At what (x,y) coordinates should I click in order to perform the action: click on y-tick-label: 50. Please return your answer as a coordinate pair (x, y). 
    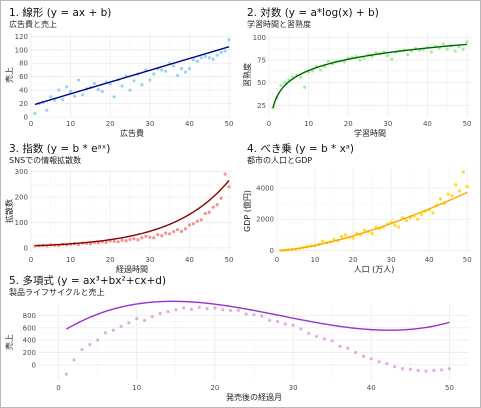
    Looking at the image, I should click on (261, 83).